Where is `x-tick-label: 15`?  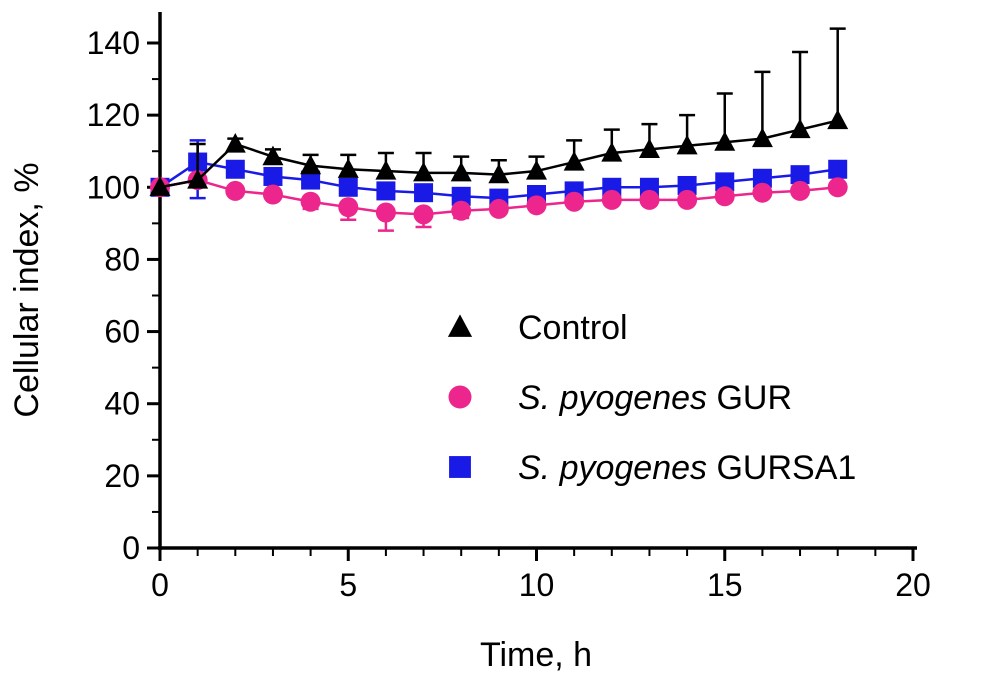
x-tick-label: 15 is located at coordinates (725, 585).